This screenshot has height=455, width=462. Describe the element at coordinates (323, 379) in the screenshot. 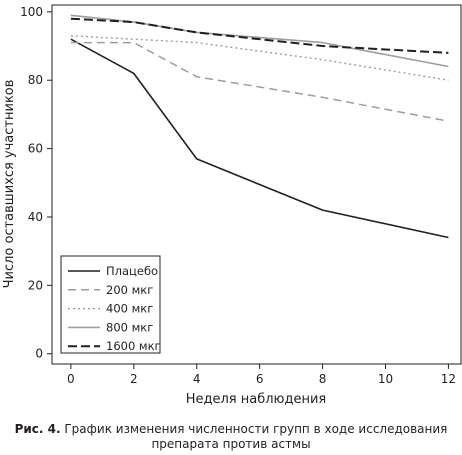

I see `x-tick-label: 8` at that location.